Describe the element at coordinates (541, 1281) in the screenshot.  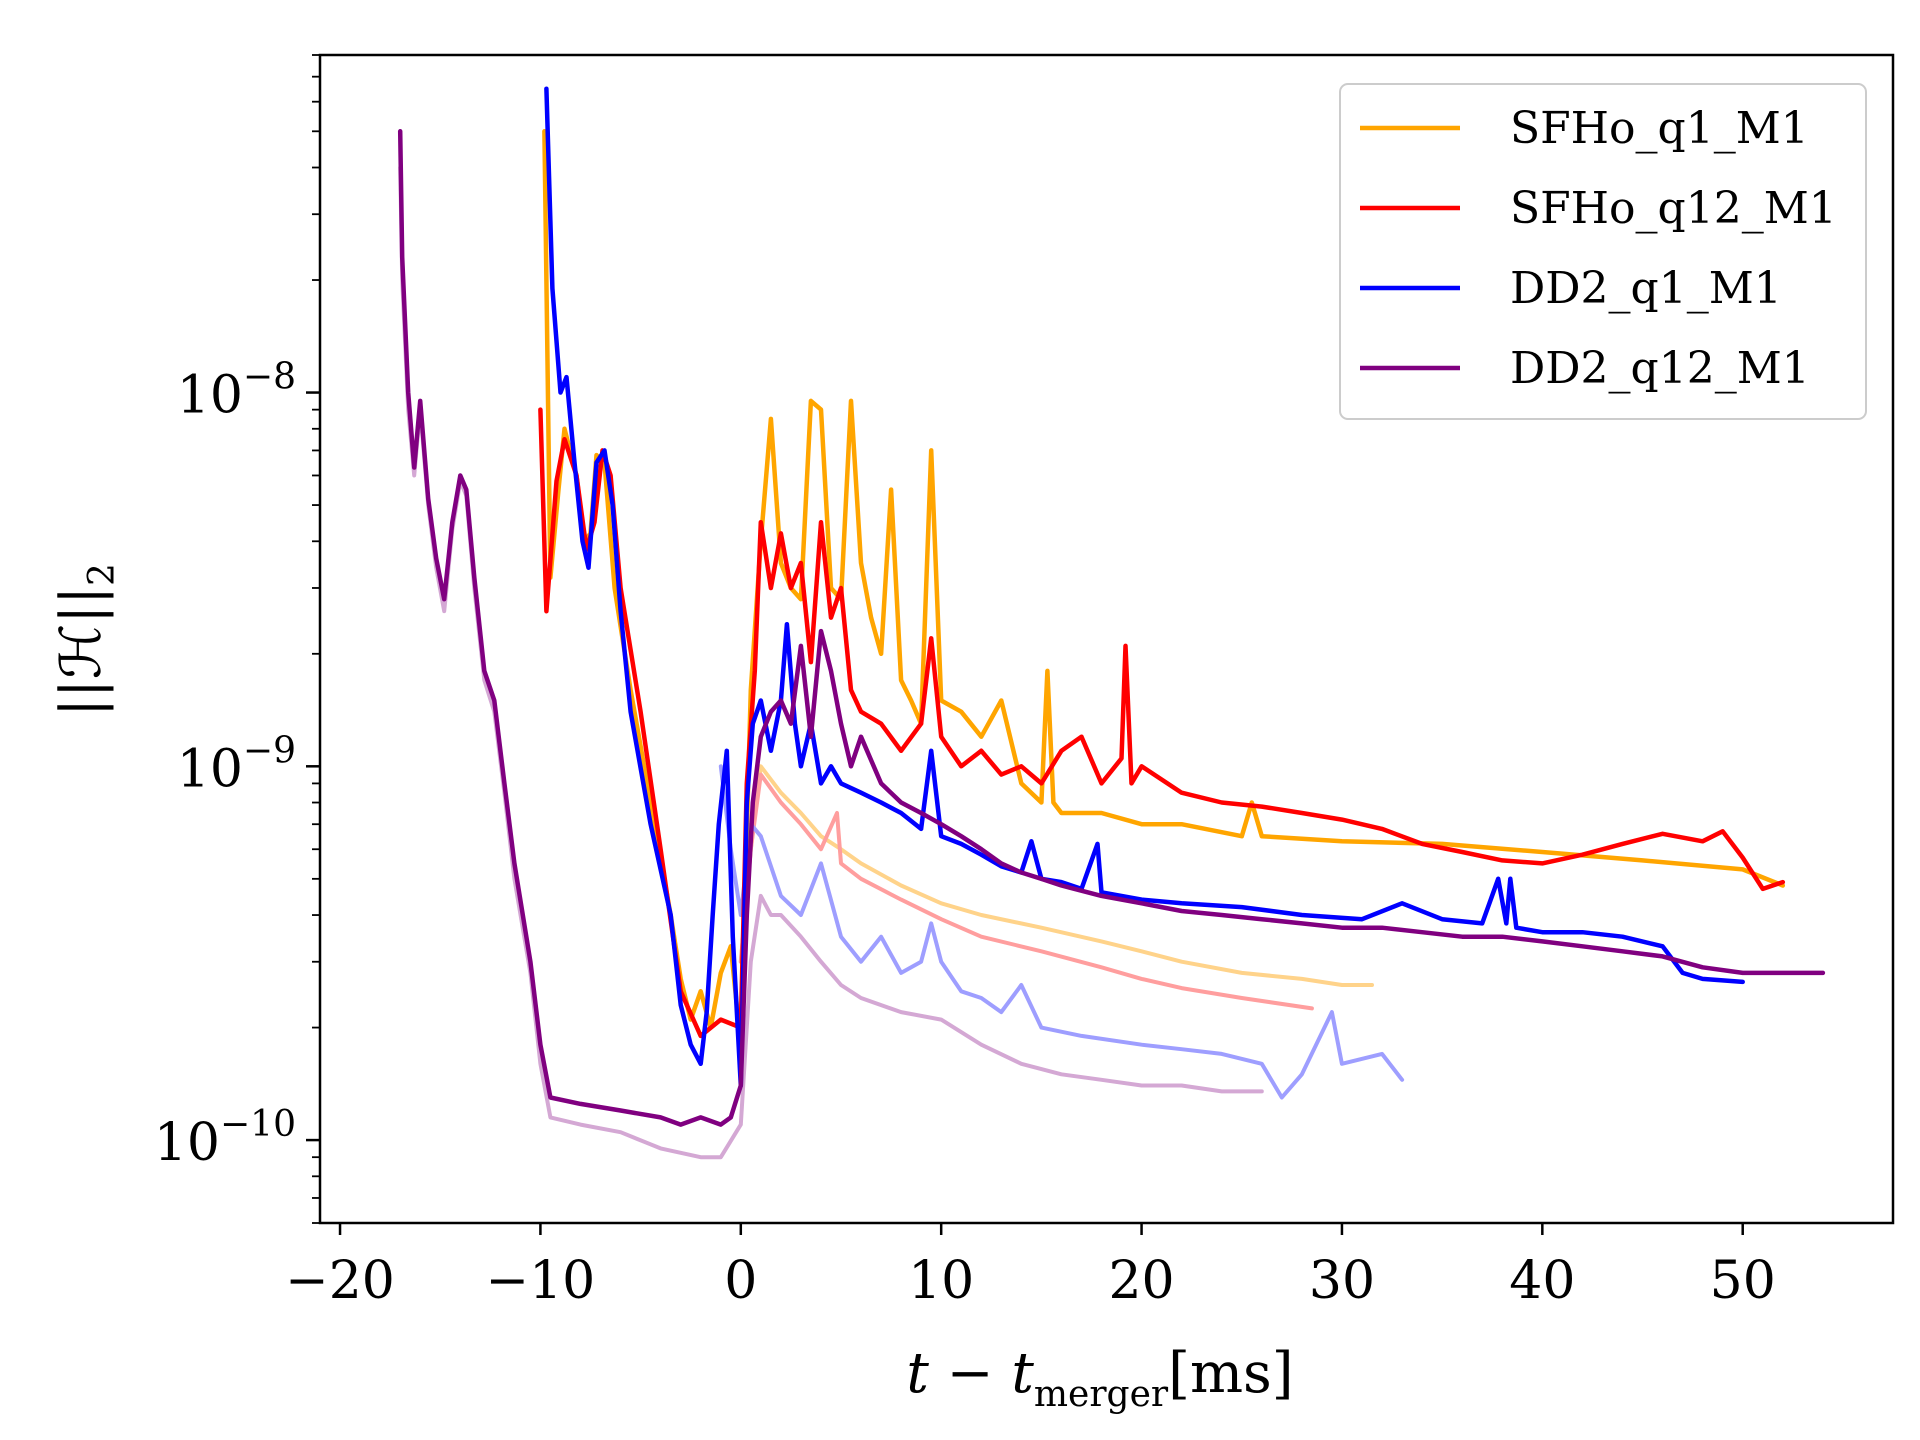
I see `x-tick-label-1: −10` at that location.